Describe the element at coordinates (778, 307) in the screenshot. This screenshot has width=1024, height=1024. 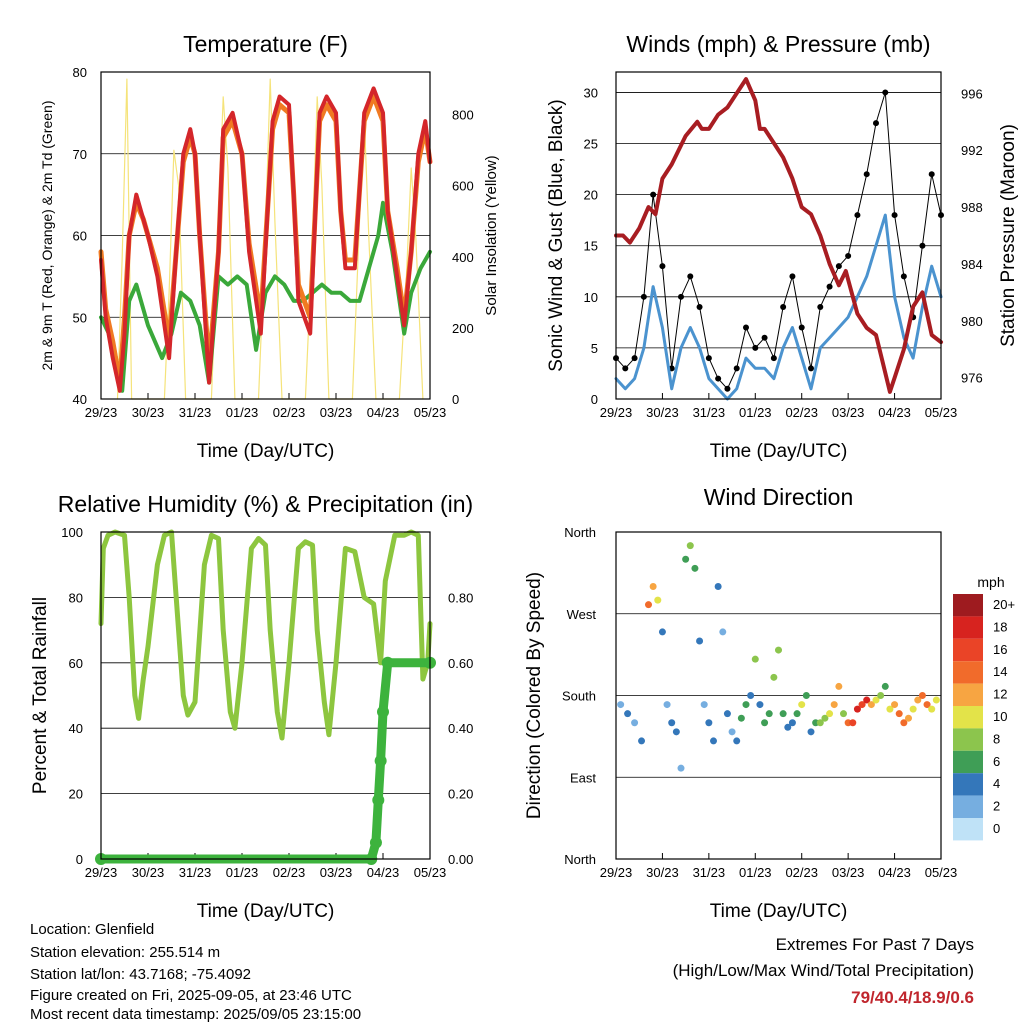
I see `sonic-wind-line` at that location.